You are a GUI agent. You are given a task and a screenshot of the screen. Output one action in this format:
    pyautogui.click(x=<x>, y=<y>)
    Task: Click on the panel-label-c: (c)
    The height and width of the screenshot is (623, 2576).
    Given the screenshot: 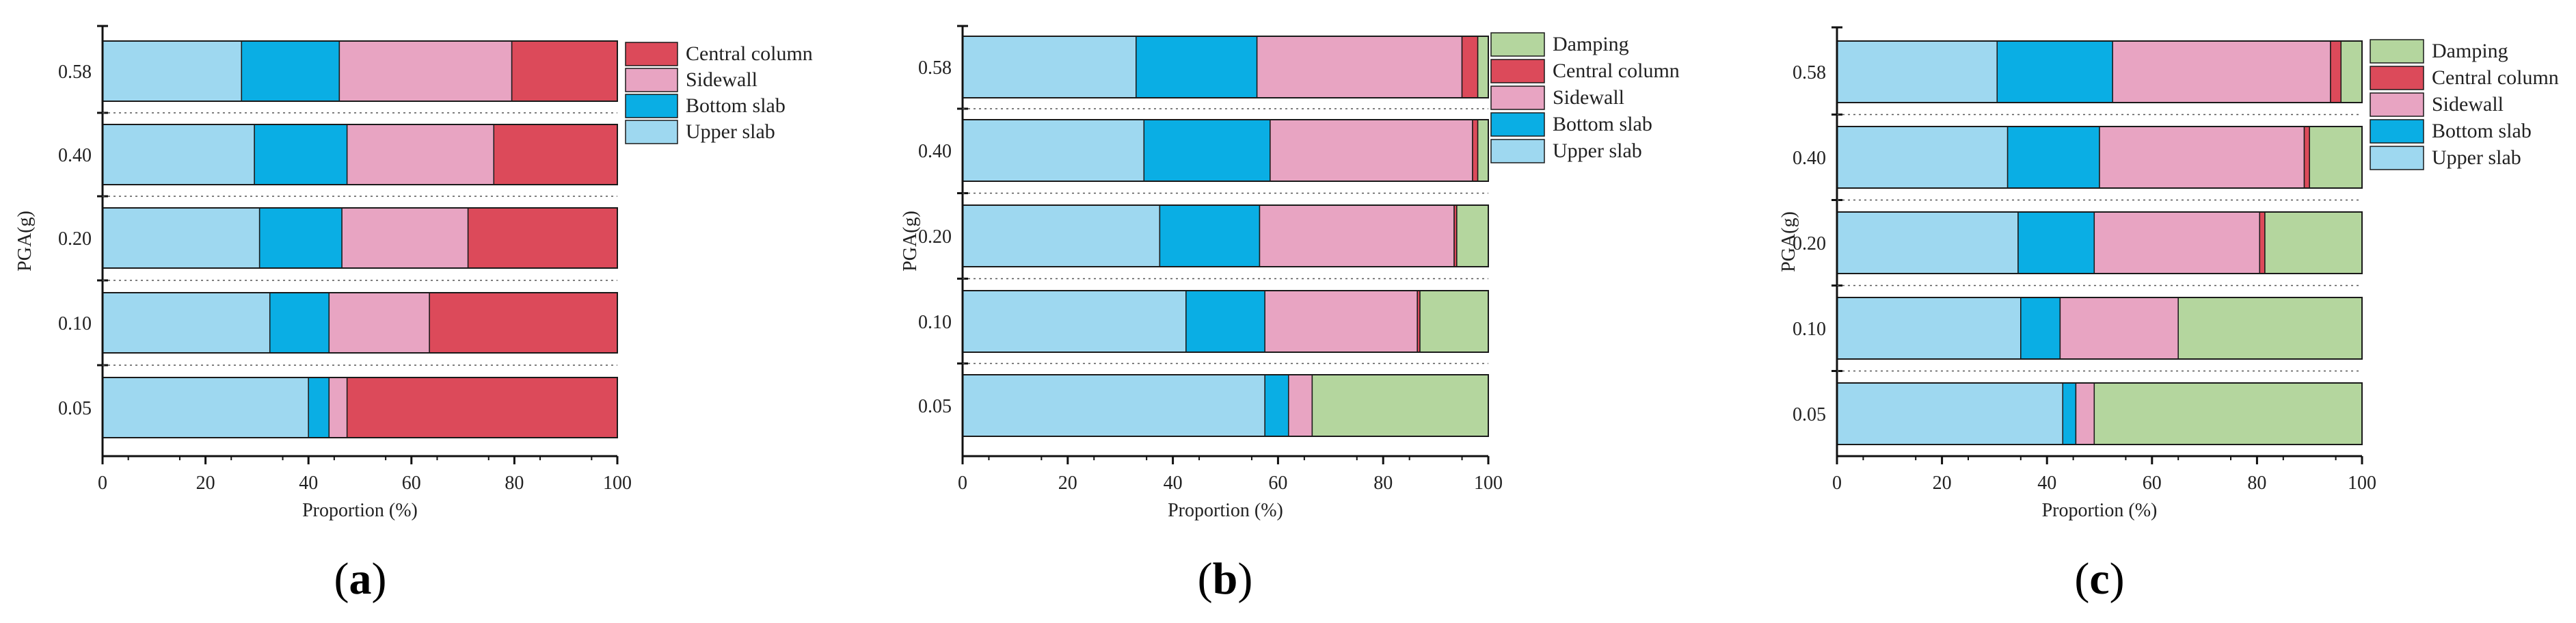 What is the action you would take?
    pyautogui.click(x=2099, y=579)
    